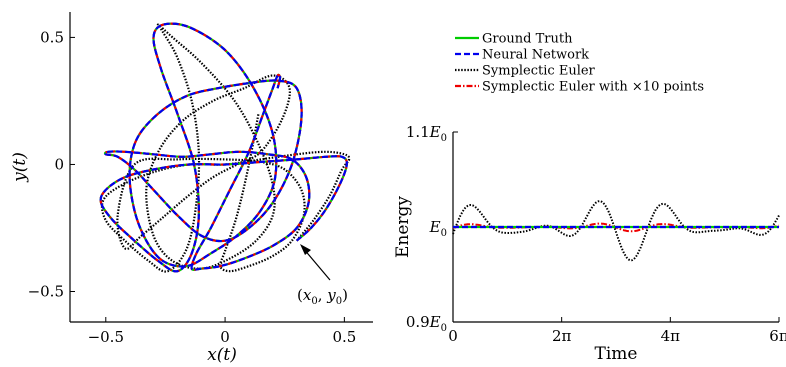 Image resolution: width=786 pixels, height=367 pixels. I want to click on right-x-label: Time, so click(616, 354).